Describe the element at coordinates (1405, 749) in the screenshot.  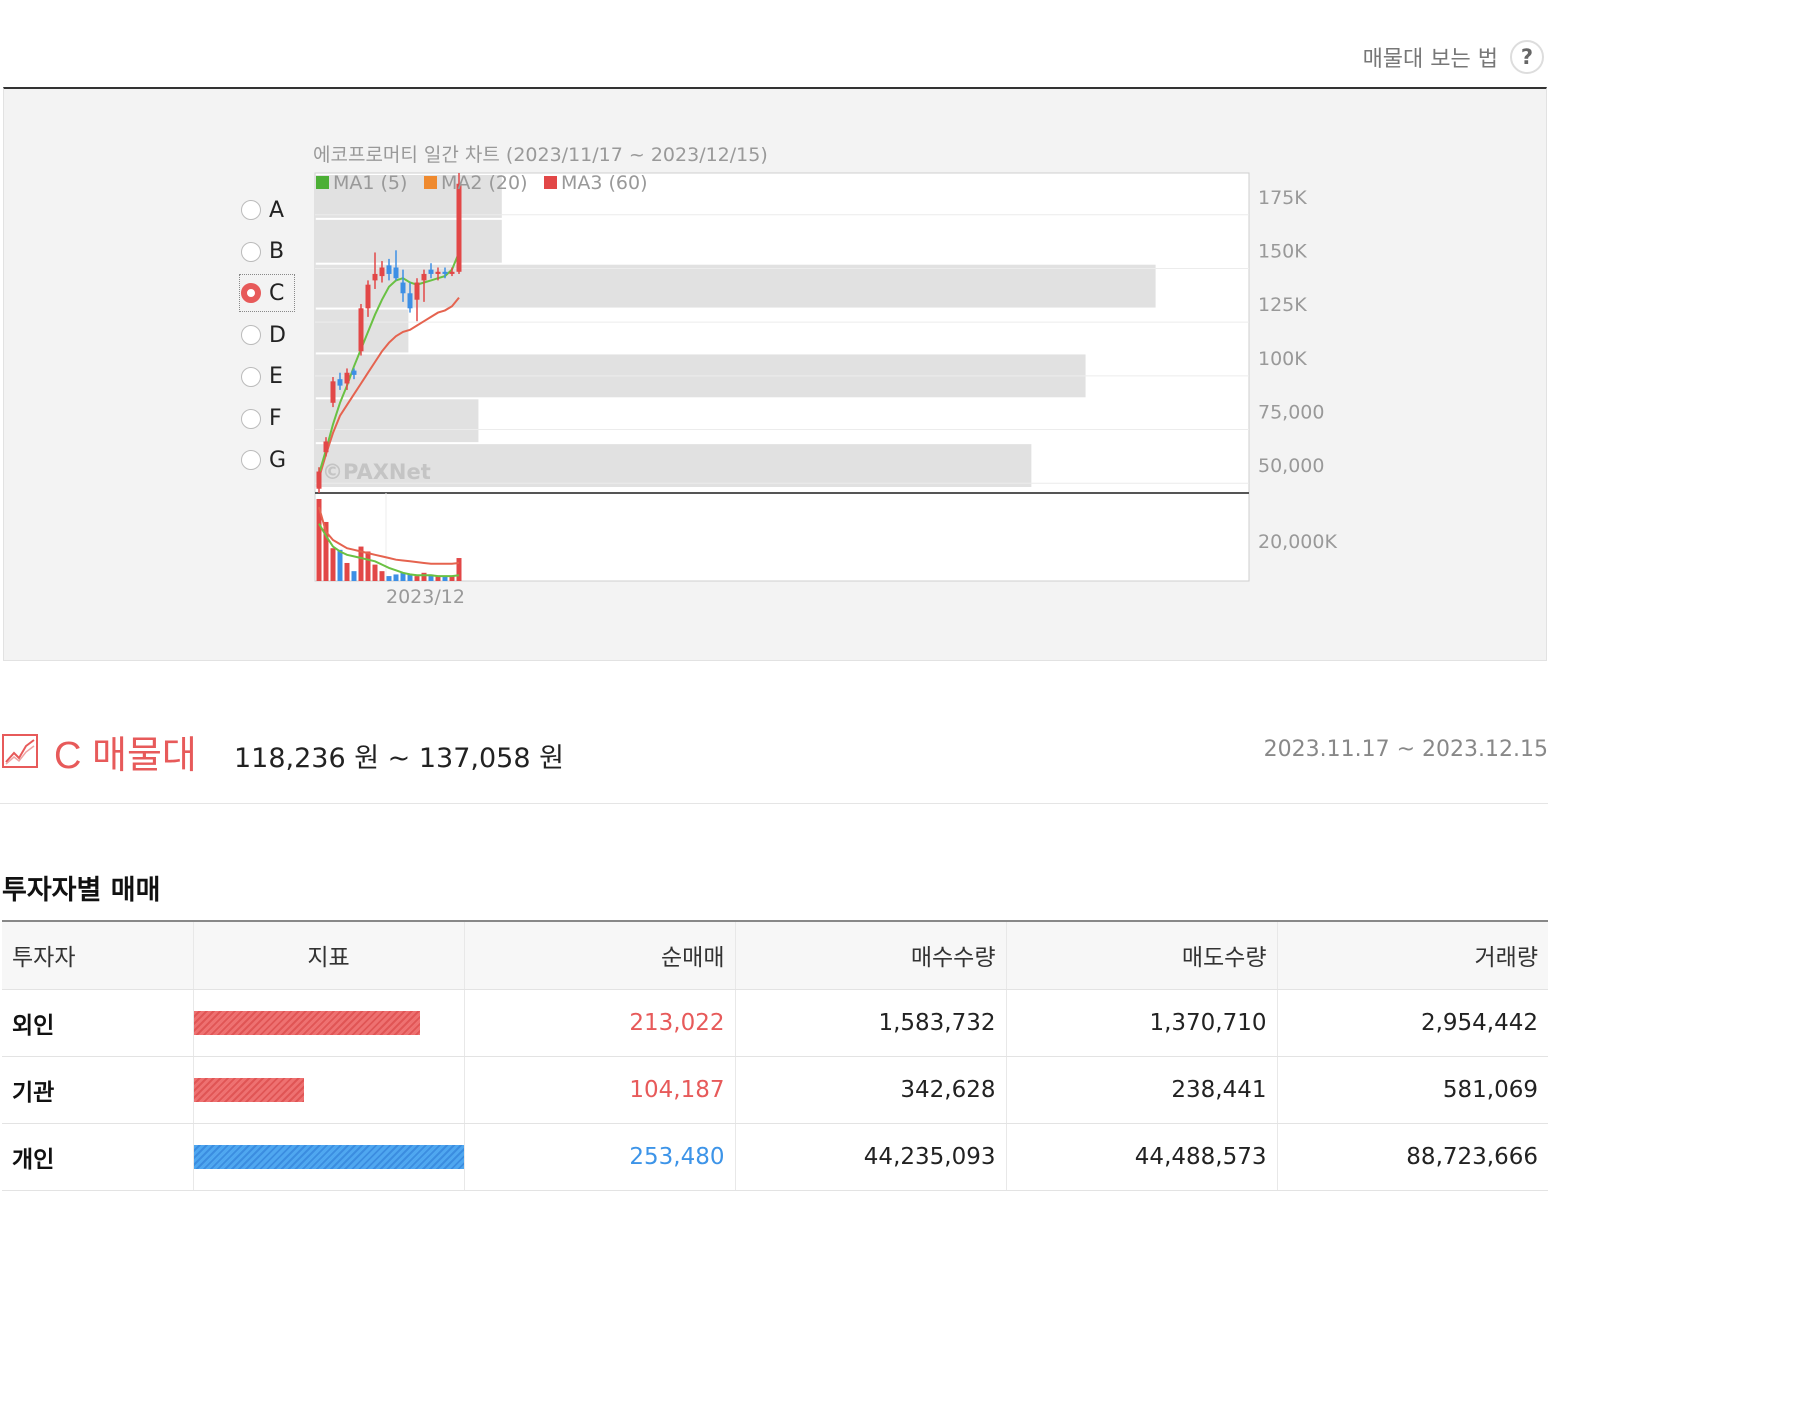
I see `band-date-range: 2023.11.17 ~ 2023.12.15` at that location.